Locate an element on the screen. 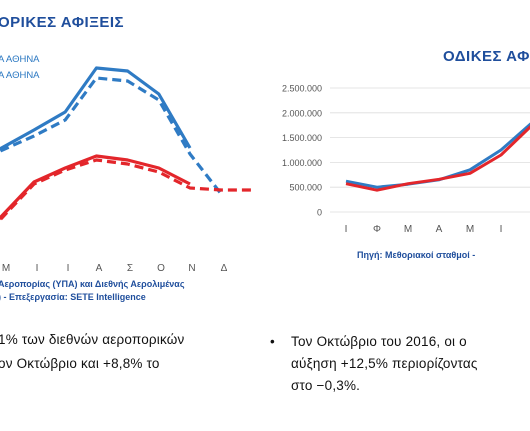 The height and width of the screenshot is (431, 530). left-source-line-2: ) - Επεξεργασία: SETE Intelligence is located at coordinates (73, 297).